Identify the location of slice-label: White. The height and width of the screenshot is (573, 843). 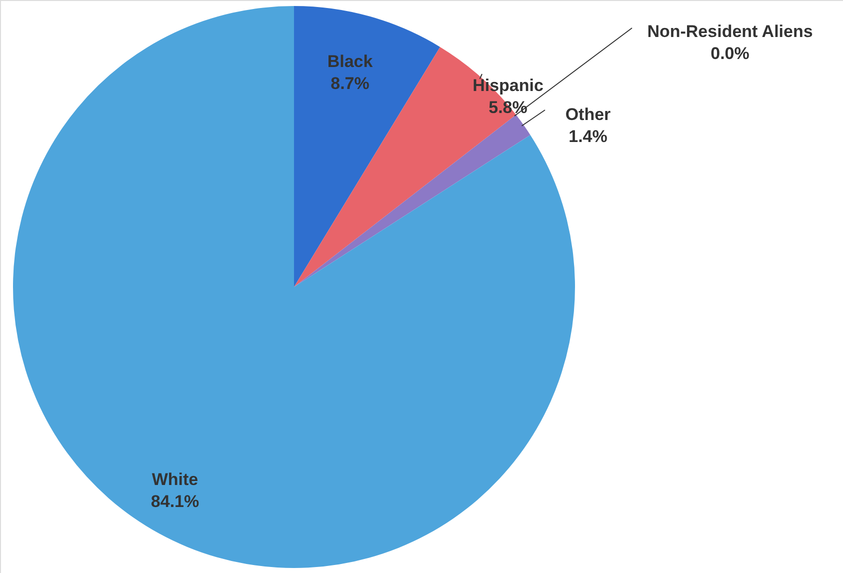
(175, 479).